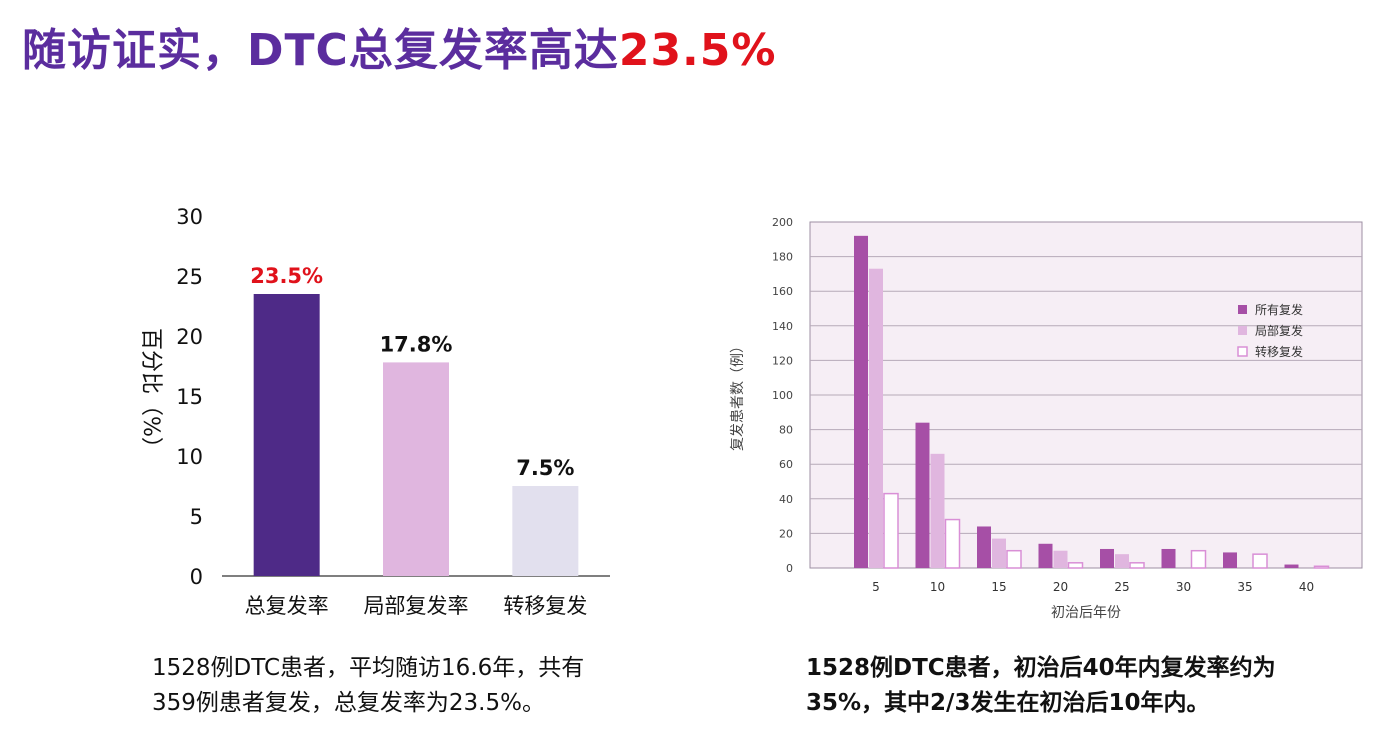 The width and height of the screenshot is (1384, 734). What do you see at coordinates (1279, 351) in the screenshot?
I see `legend-label: 转移复发` at bounding box center [1279, 351].